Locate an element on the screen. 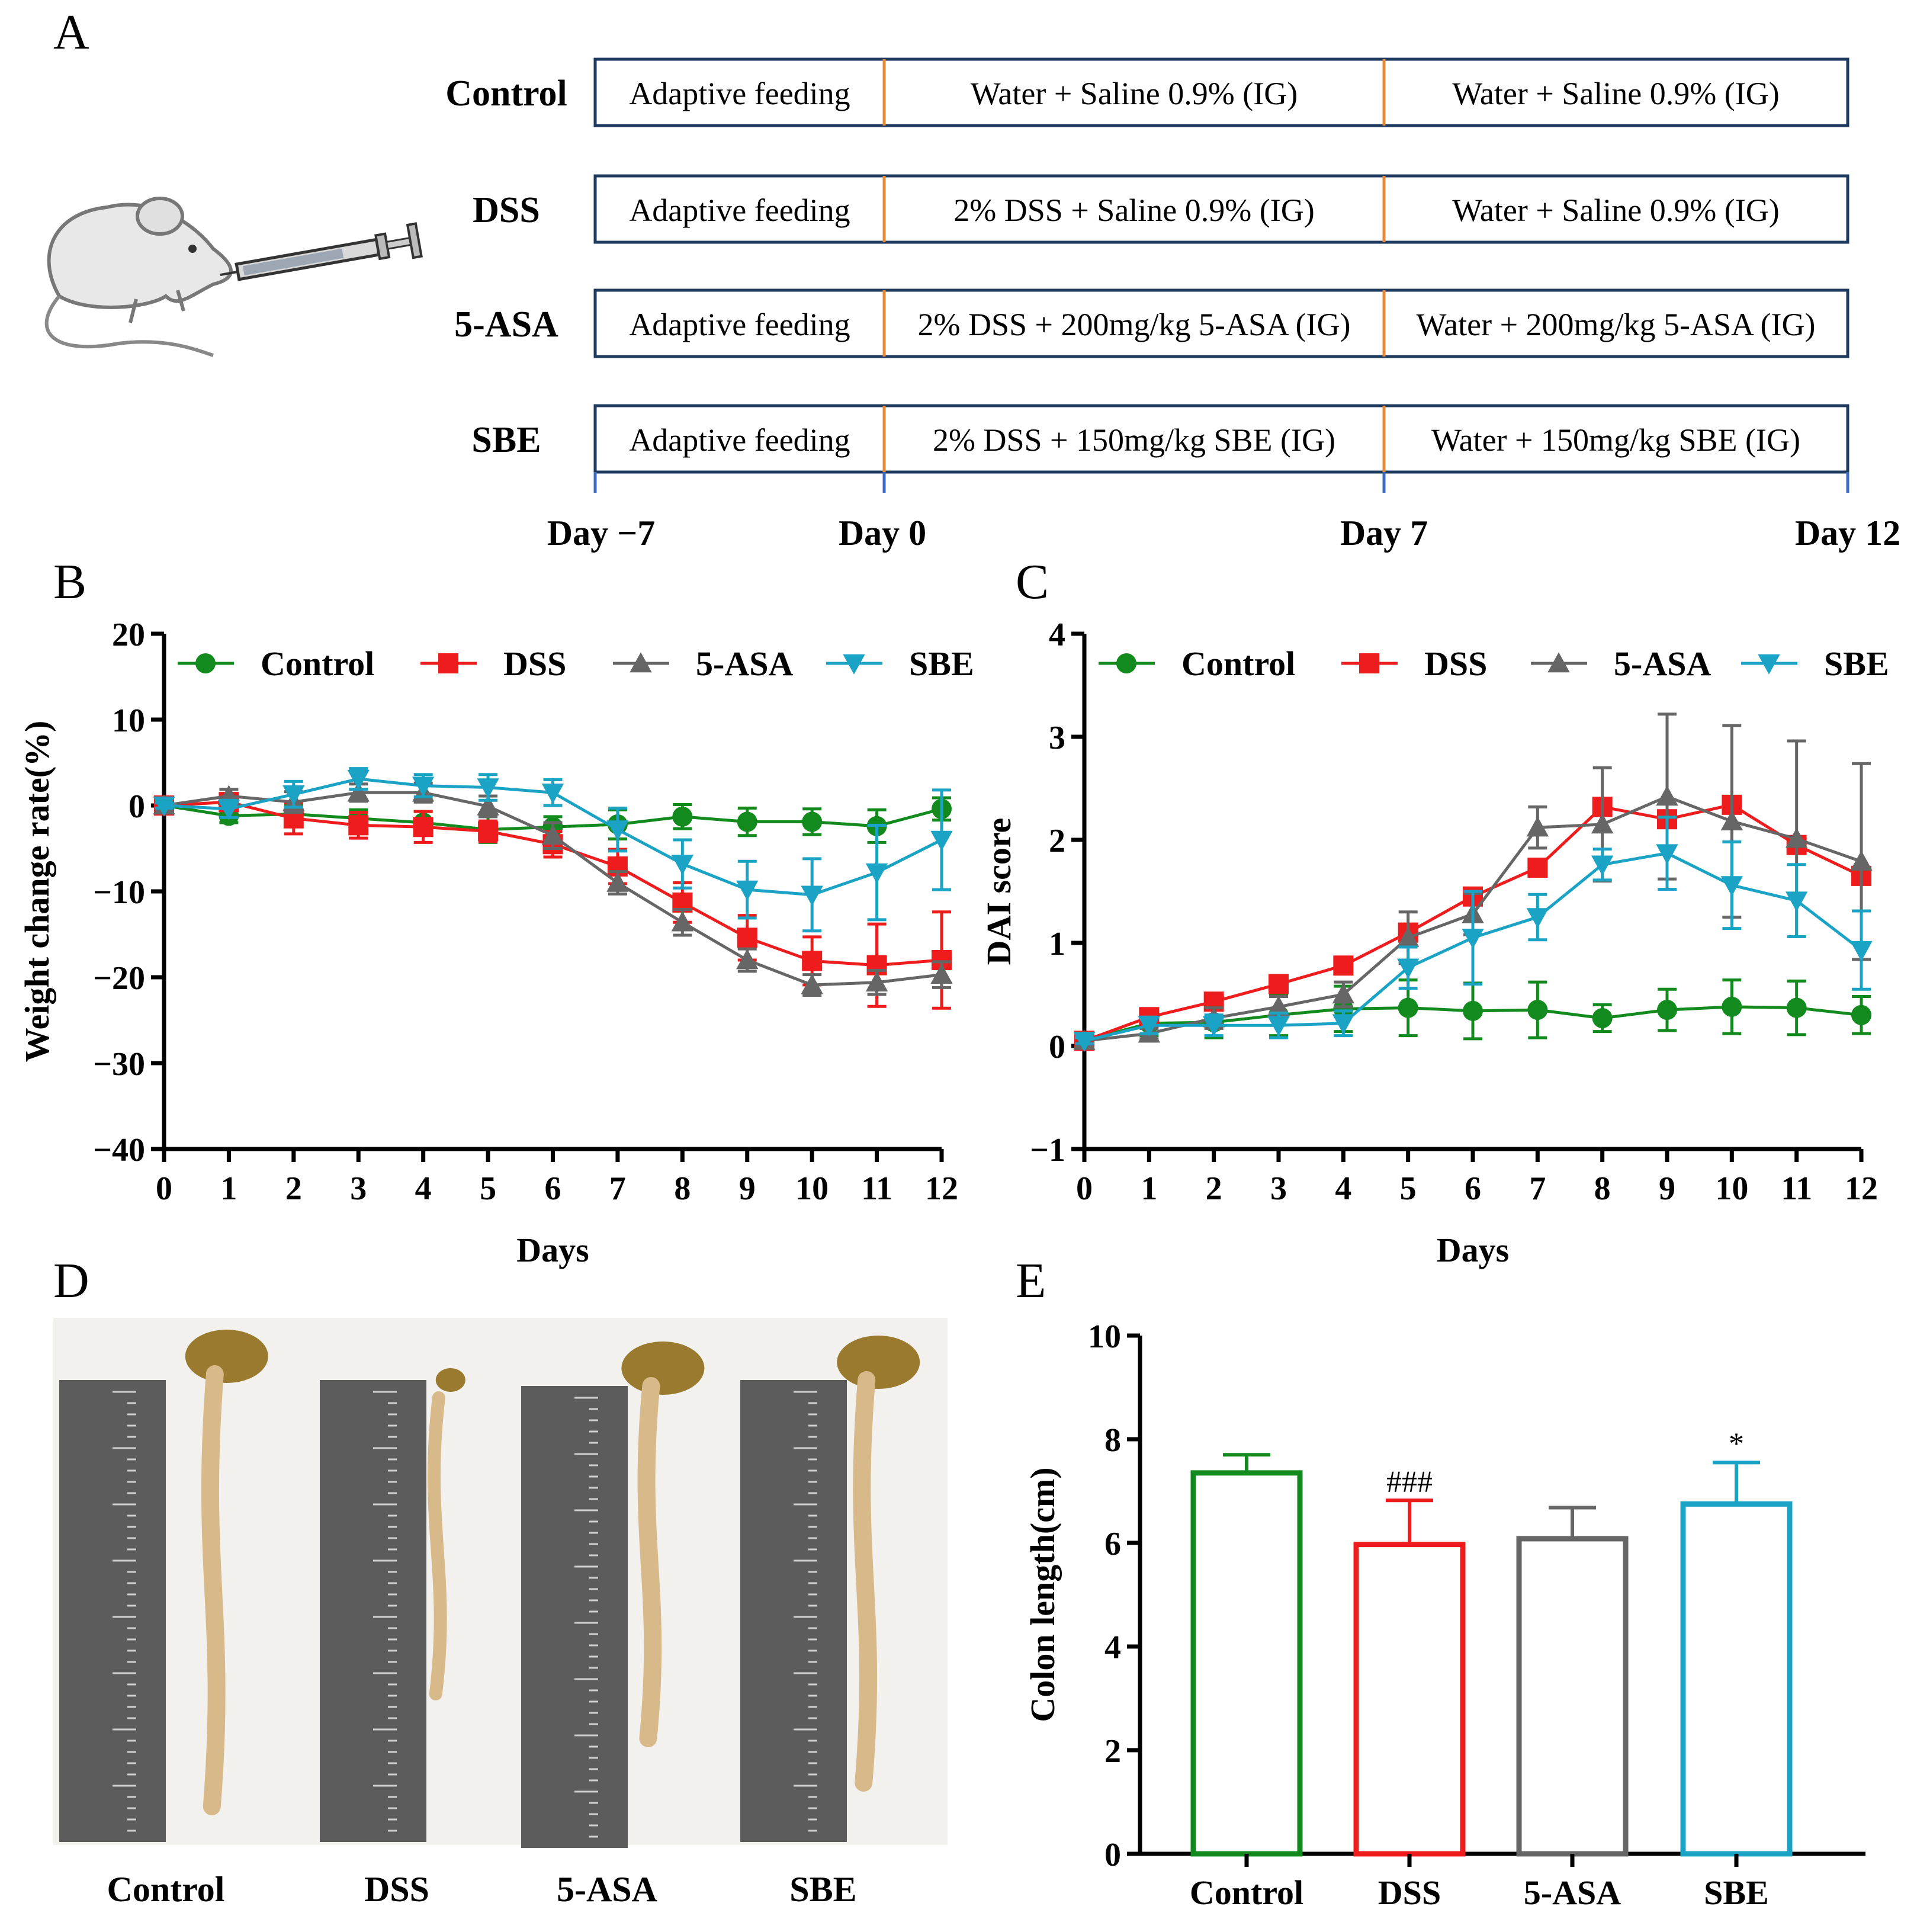 The width and height of the screenshot is (1917, 1932). phase-text: 2% DSS + 200mg/kg 5-ASA (IG) is located at coordinates (1134, 324).